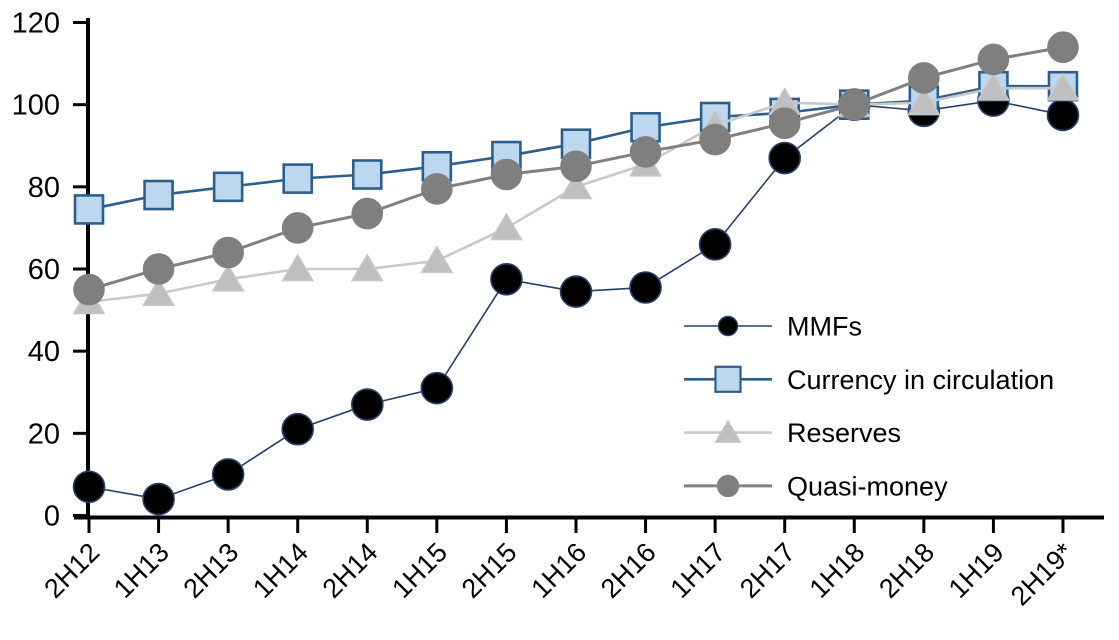  Describe the element at coordinates (141, 570) in the screenshot. I see `x-tick-label: 1H13` at that location.